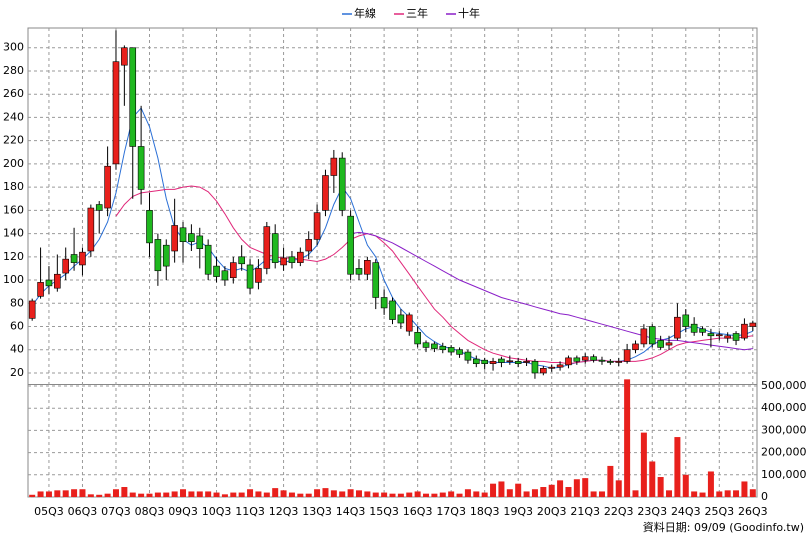 This screenshot has height=540, width=808. What do you see at coordinates (384, 511) in the screenshot?
I see `x-tick-label: 15Q3` at bounding box center [384, 511].